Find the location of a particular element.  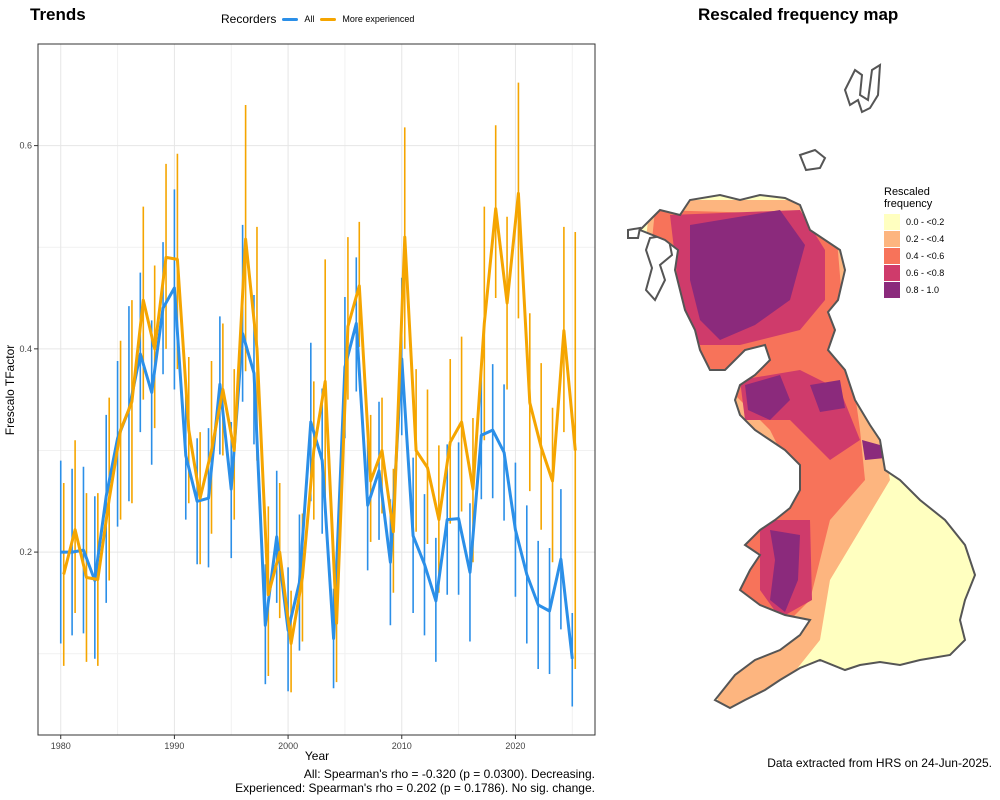

y-axis-label: Frescalo TFactor is located at coordinates (10, 390).